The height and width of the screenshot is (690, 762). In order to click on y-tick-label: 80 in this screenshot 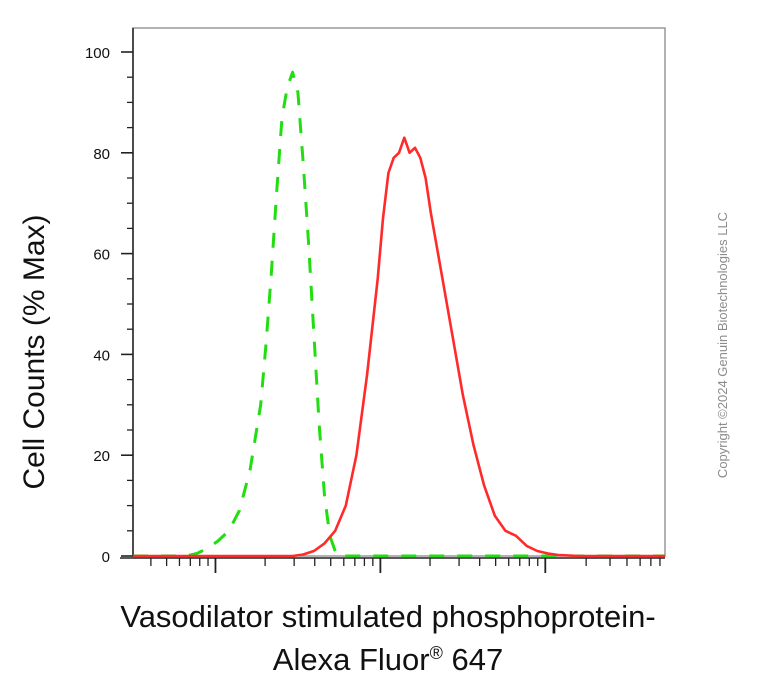, I will do `click(101, 154)`.